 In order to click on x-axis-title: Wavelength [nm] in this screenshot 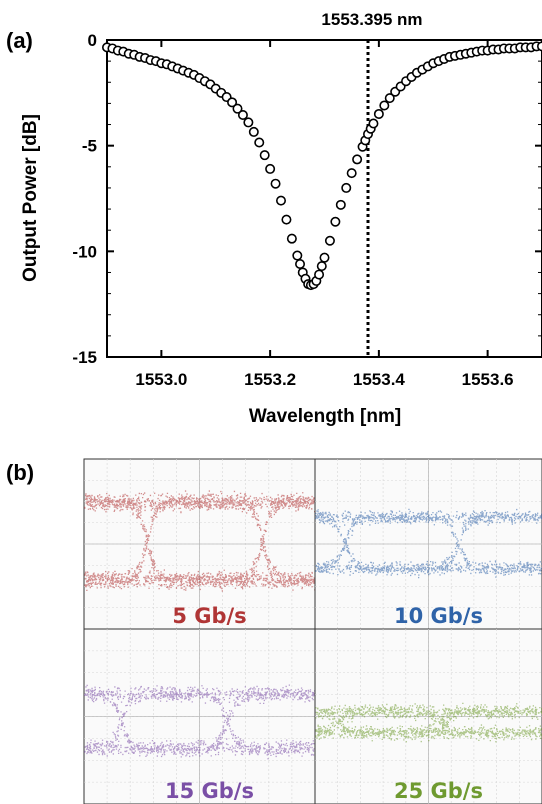, I will do `click(325, 416)`.